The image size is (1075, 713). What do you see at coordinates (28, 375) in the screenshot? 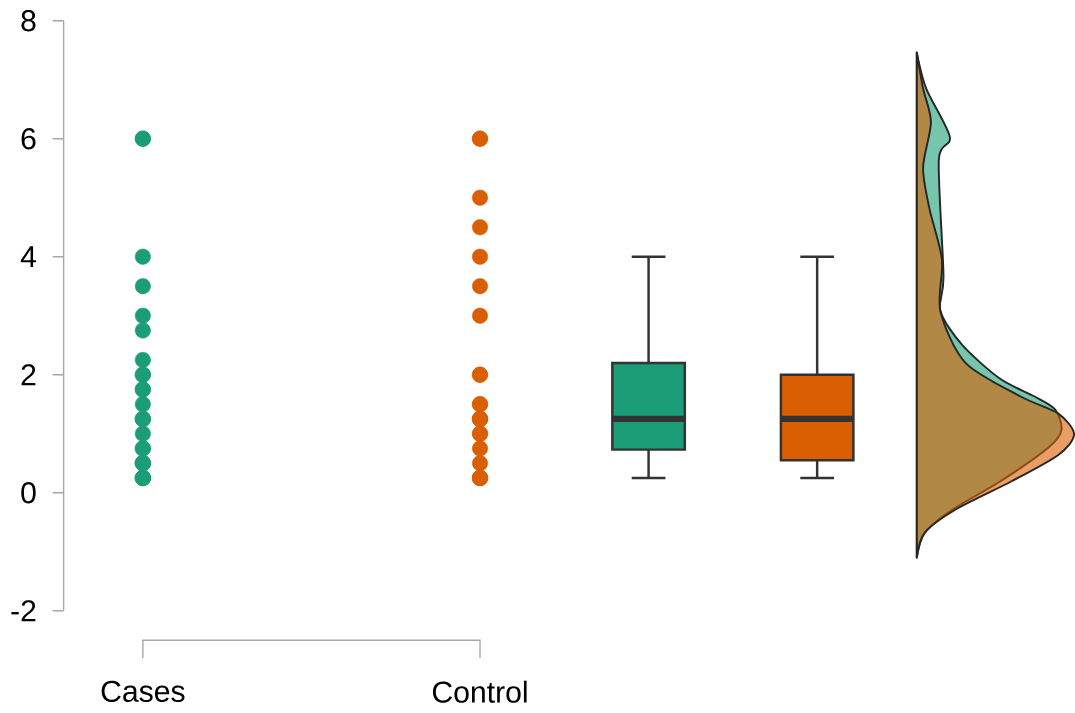
I see `y-tick-label: 2` at bounding box center [28, 375].